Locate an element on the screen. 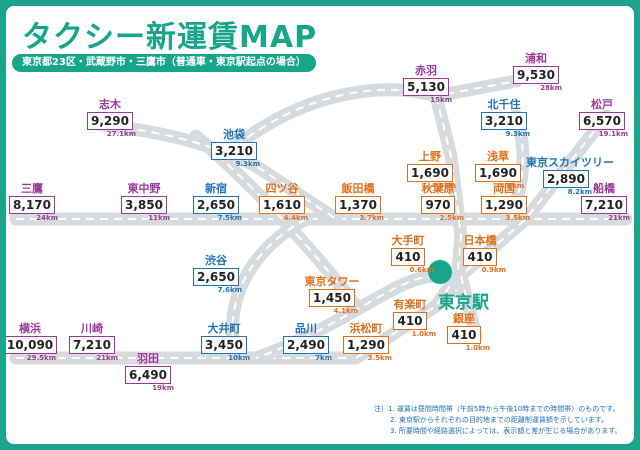 The height and width of the screenshot is (450, 640). distance-label: 8.2km is located at coordinates (579, 192).